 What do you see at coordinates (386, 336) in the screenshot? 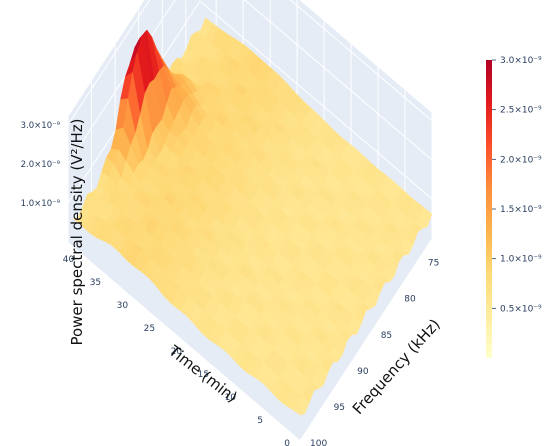
I see `x-tick-label: 85` at bounding box center [386, 336].